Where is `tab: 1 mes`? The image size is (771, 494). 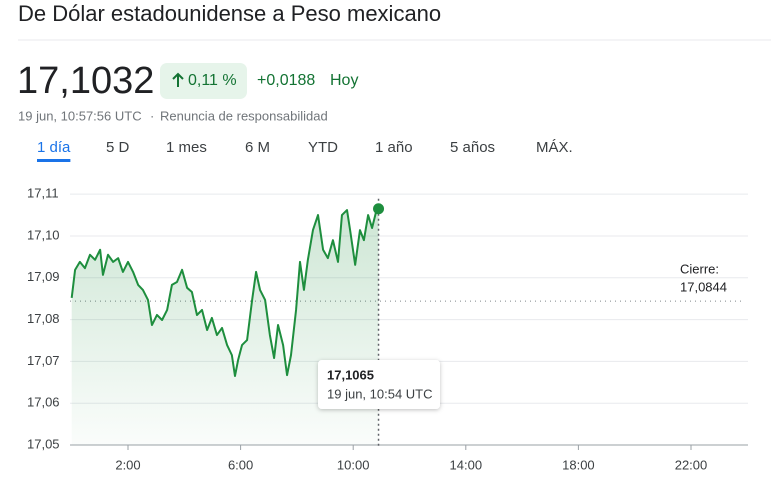
tab: 1 mes is located at coordinates (186, 147).